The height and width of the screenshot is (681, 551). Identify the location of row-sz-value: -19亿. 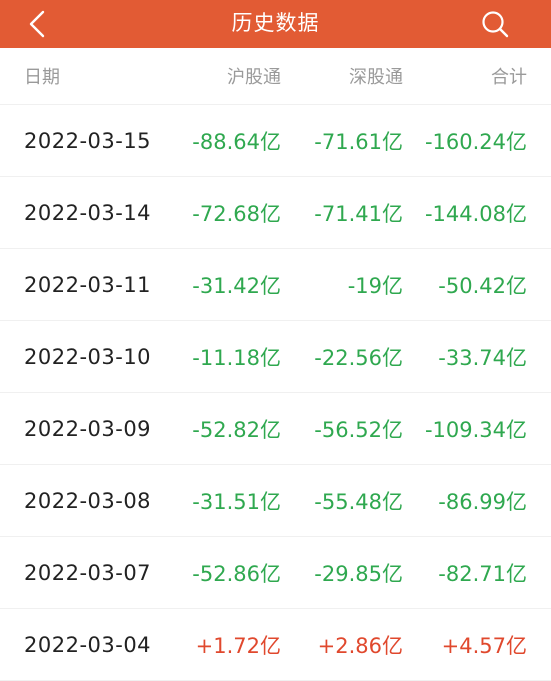
(375, 285).